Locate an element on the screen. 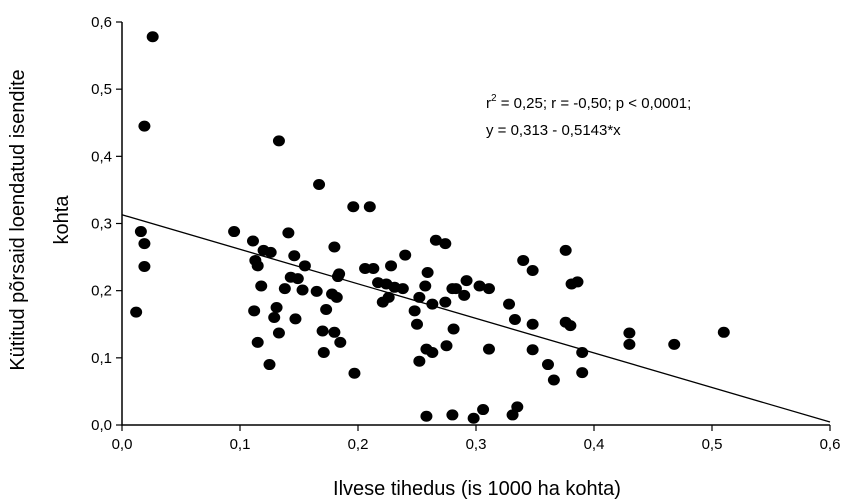 Image resolution: width=853 pixels, height=502 pixels. stats-values: = 0,25; r = -0,50; p < 0,0001; is located at coordinates (594, 103).